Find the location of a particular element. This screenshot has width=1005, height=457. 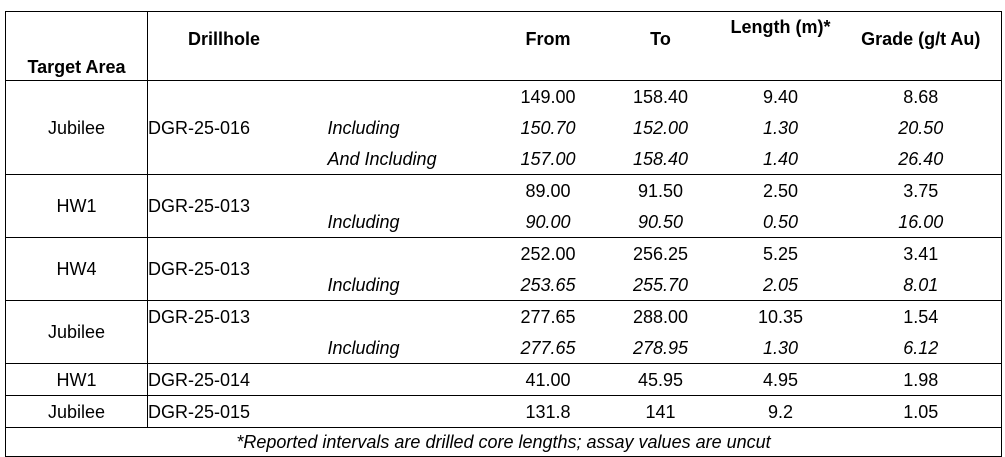

header-to: To is located at coordinates (660, 46).